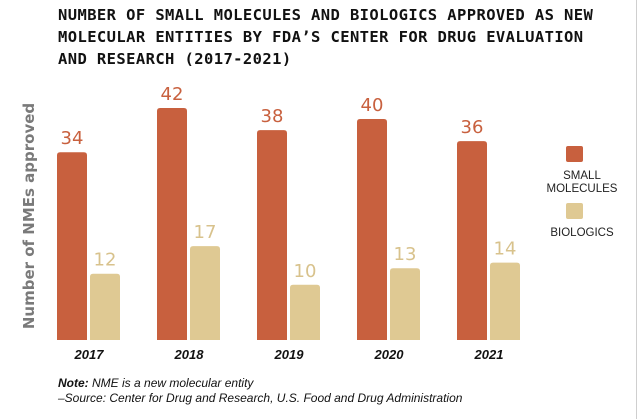 Image resolution: width=640 pixels, height=419 pixels. What do you see at coordinates (574, 154) in the screenshot?
I see `legend-swatch-small-molecules` at bounding box center [574, 154].